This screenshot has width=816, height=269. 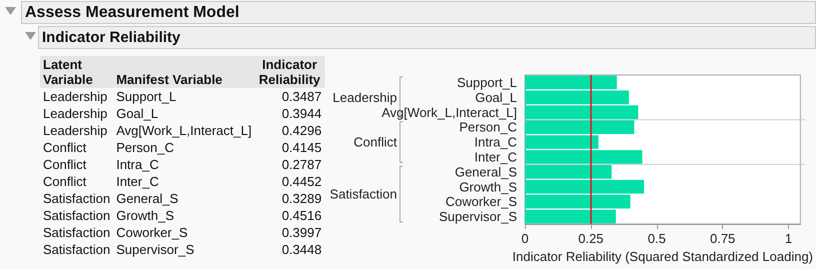 I want to click on y-tick-label: Growth_S, so click(x=488, y=186).